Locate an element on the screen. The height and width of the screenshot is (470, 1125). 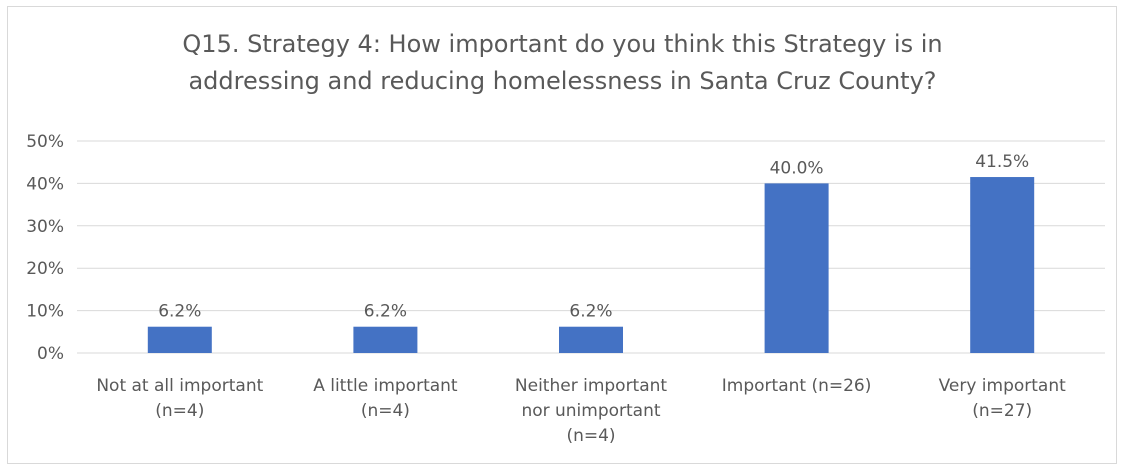
data-label: 41.5% is located at coordinates (1002, 162).